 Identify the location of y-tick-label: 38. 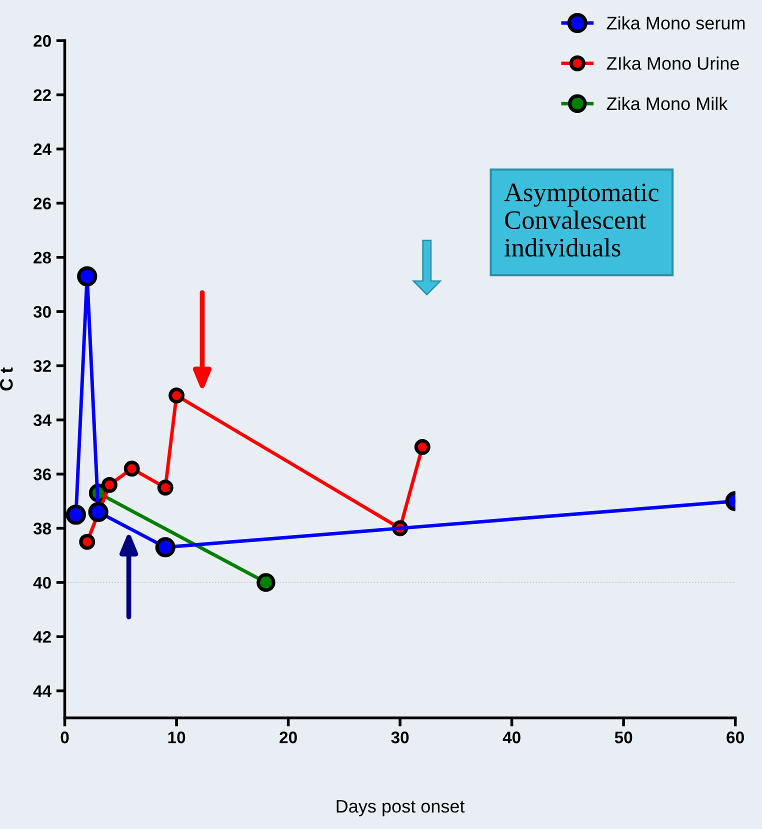
(42, 528).